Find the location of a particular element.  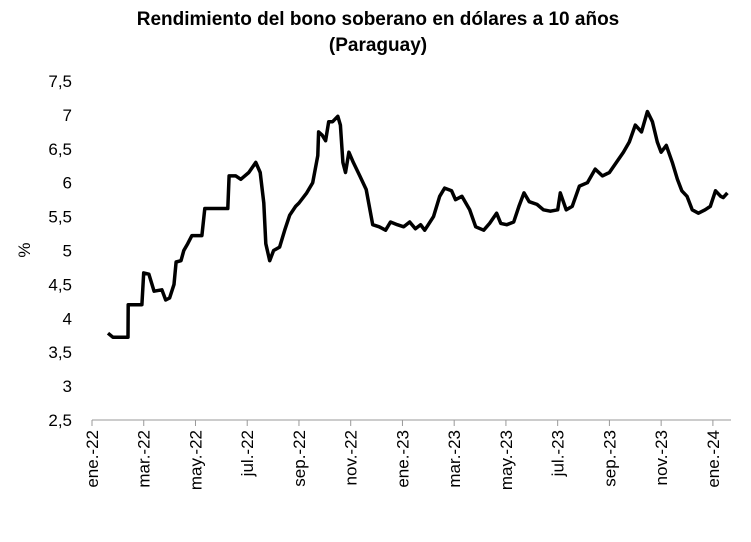

x-tick-label: mar.-22 is located at coordinates (144, 459).